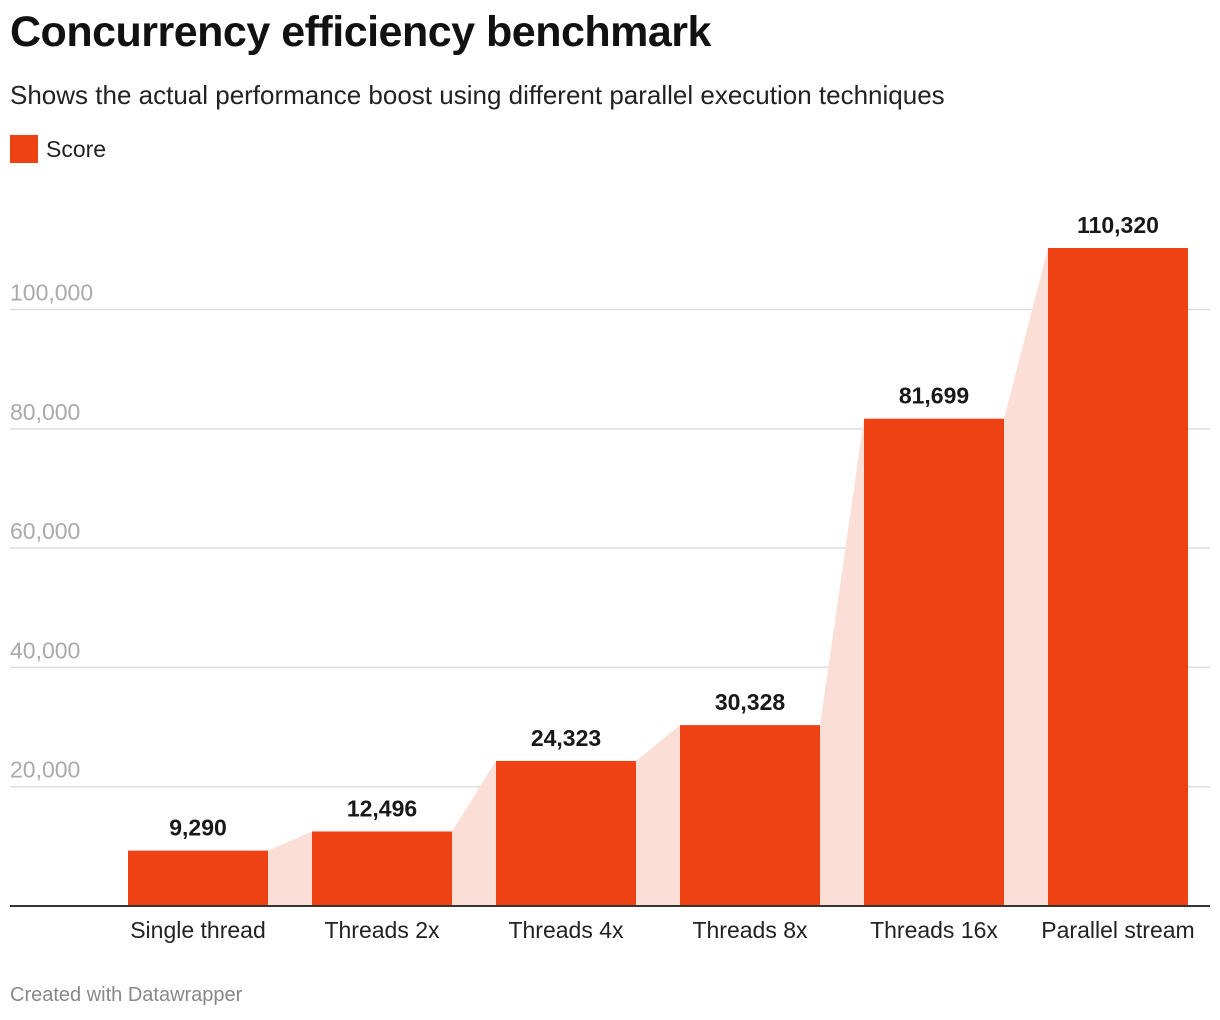 Image resolution: width=1220 pixels, height=1020 pixels. Describe the element at coordinates (934, 930) in the screenshot. I see `x-tick-label: Threads 16x` at that location.